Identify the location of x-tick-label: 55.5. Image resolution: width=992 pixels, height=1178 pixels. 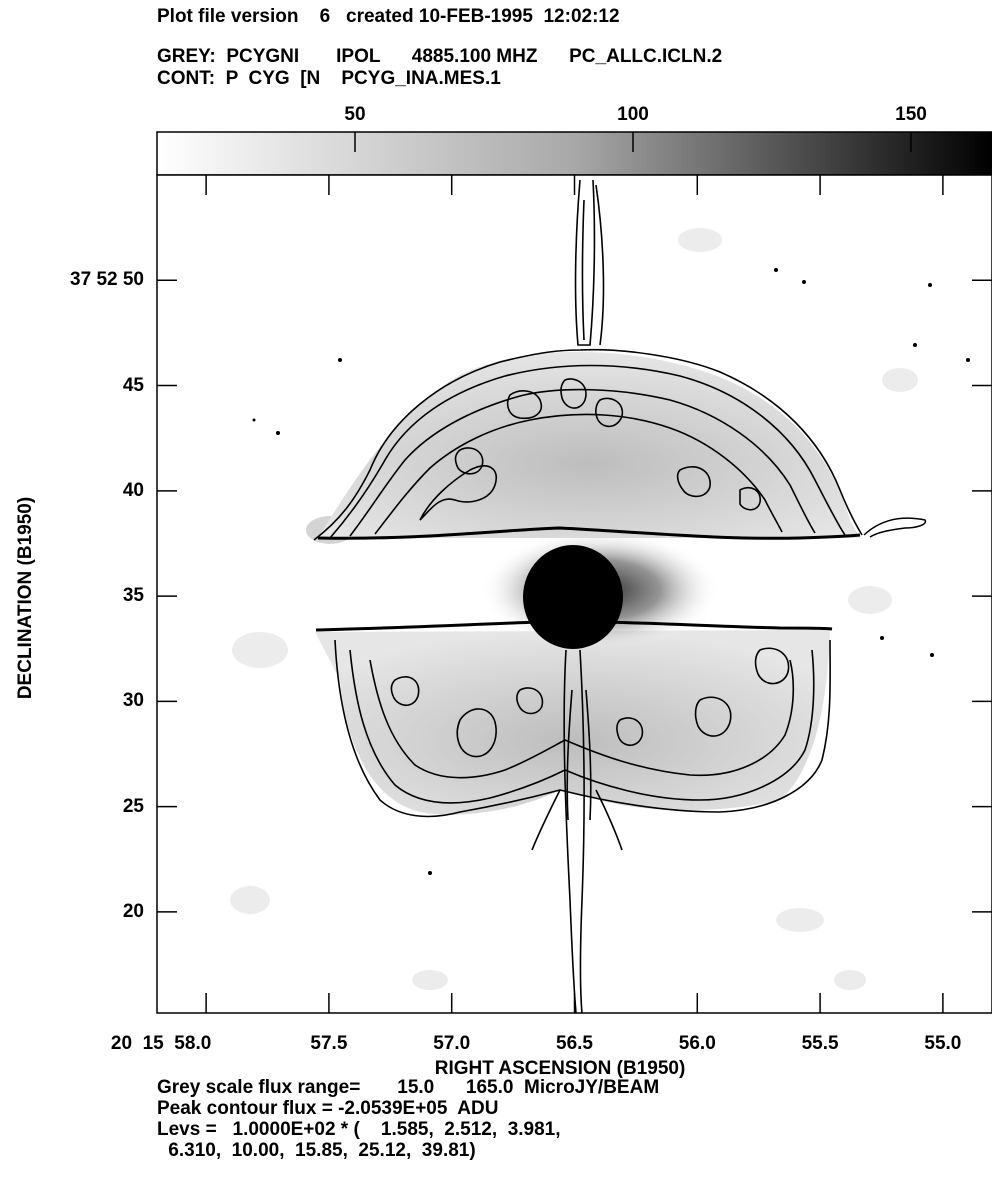
(820, 1043).